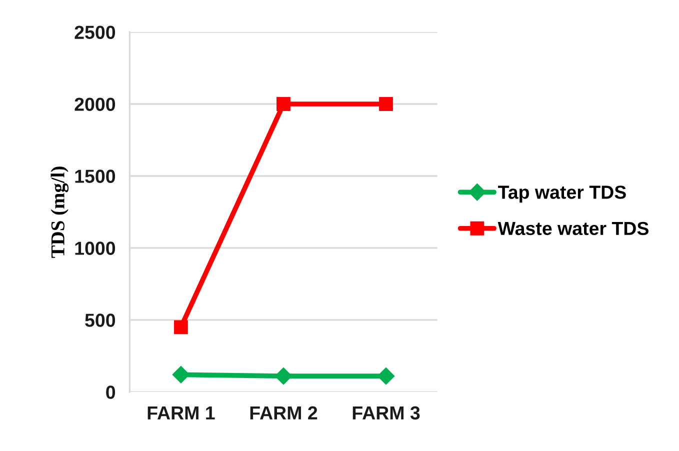 The image size is (679, 451). I want to click on legend-label: Waste water TDS, so click(573, 229).